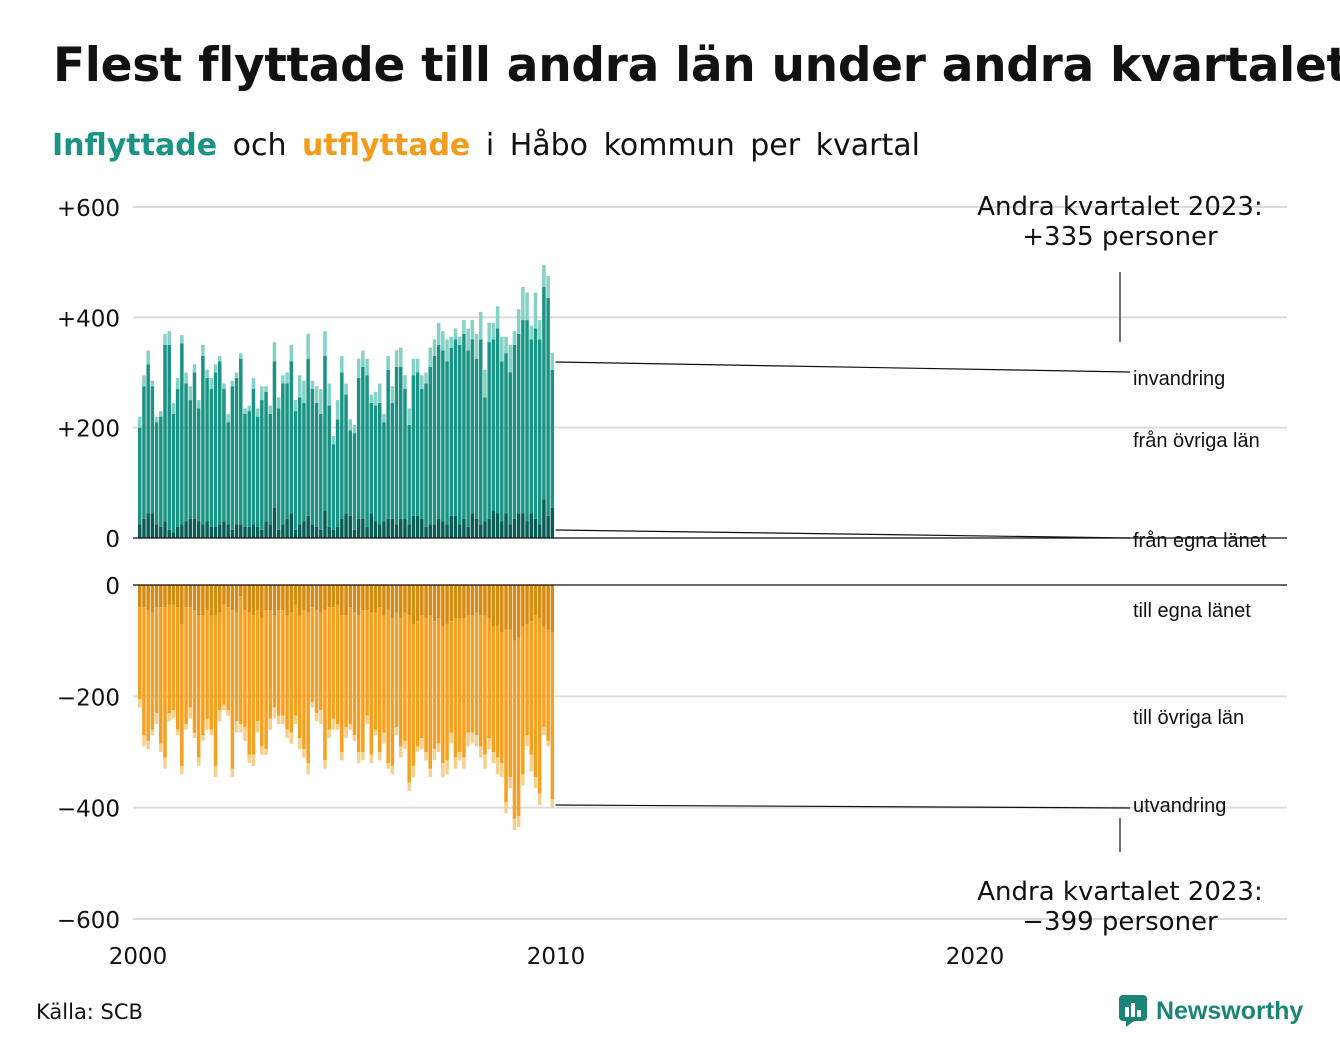 The image size is (1340, 1060). Describe the element at coordinates (1188, 718) in the screenshot. I see `bottom-series-label: till övriga län` at that location.